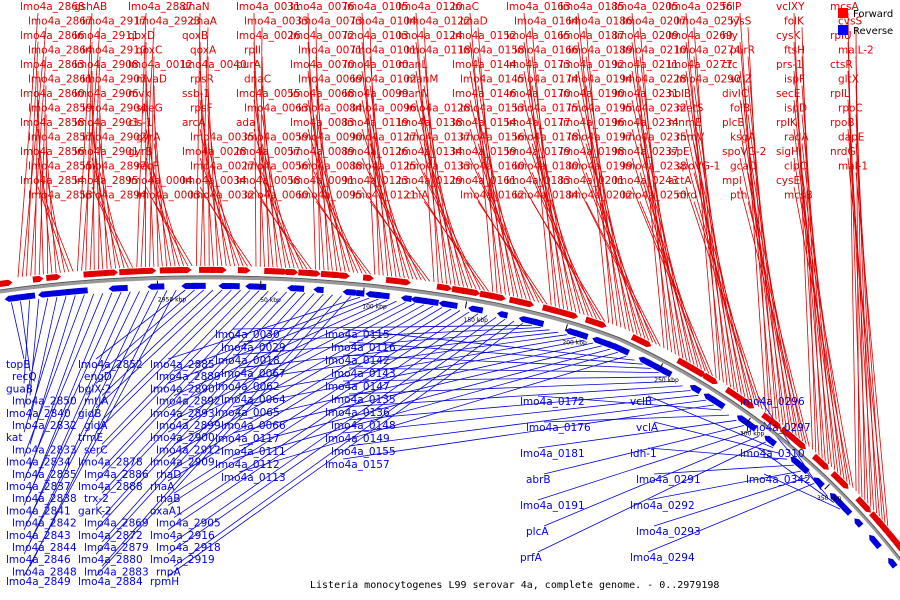 The width and height of the screenshot is (900, 600). I want to click on forward-gene-label: lmo4a_2903, so click(106, 123).